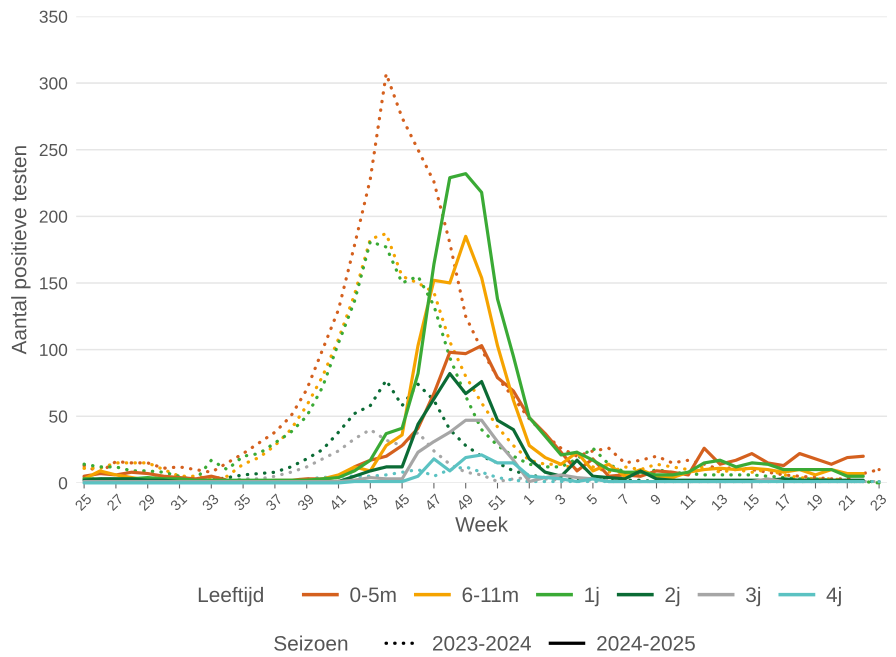 Image resolution: width=896 pixels, height=657 pixels. Describe the element at coordinates (369, 502) in the screenshot. I see `x-tick-label: 43` at that location.